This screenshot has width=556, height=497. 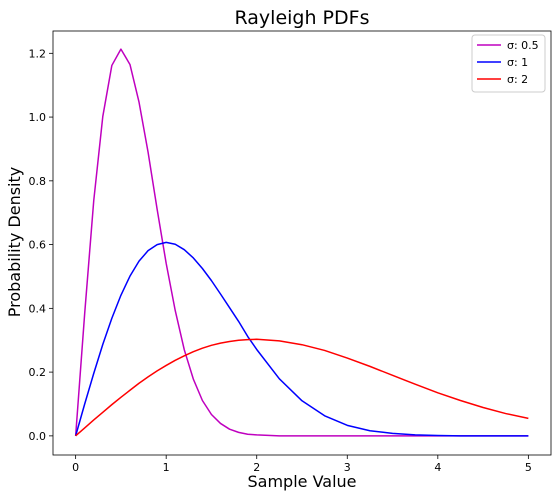 What do you see at coordinates (517, 62) in the screenshot?
I see `legend-label-2: σ: 1` at bounding box center [517, 62].